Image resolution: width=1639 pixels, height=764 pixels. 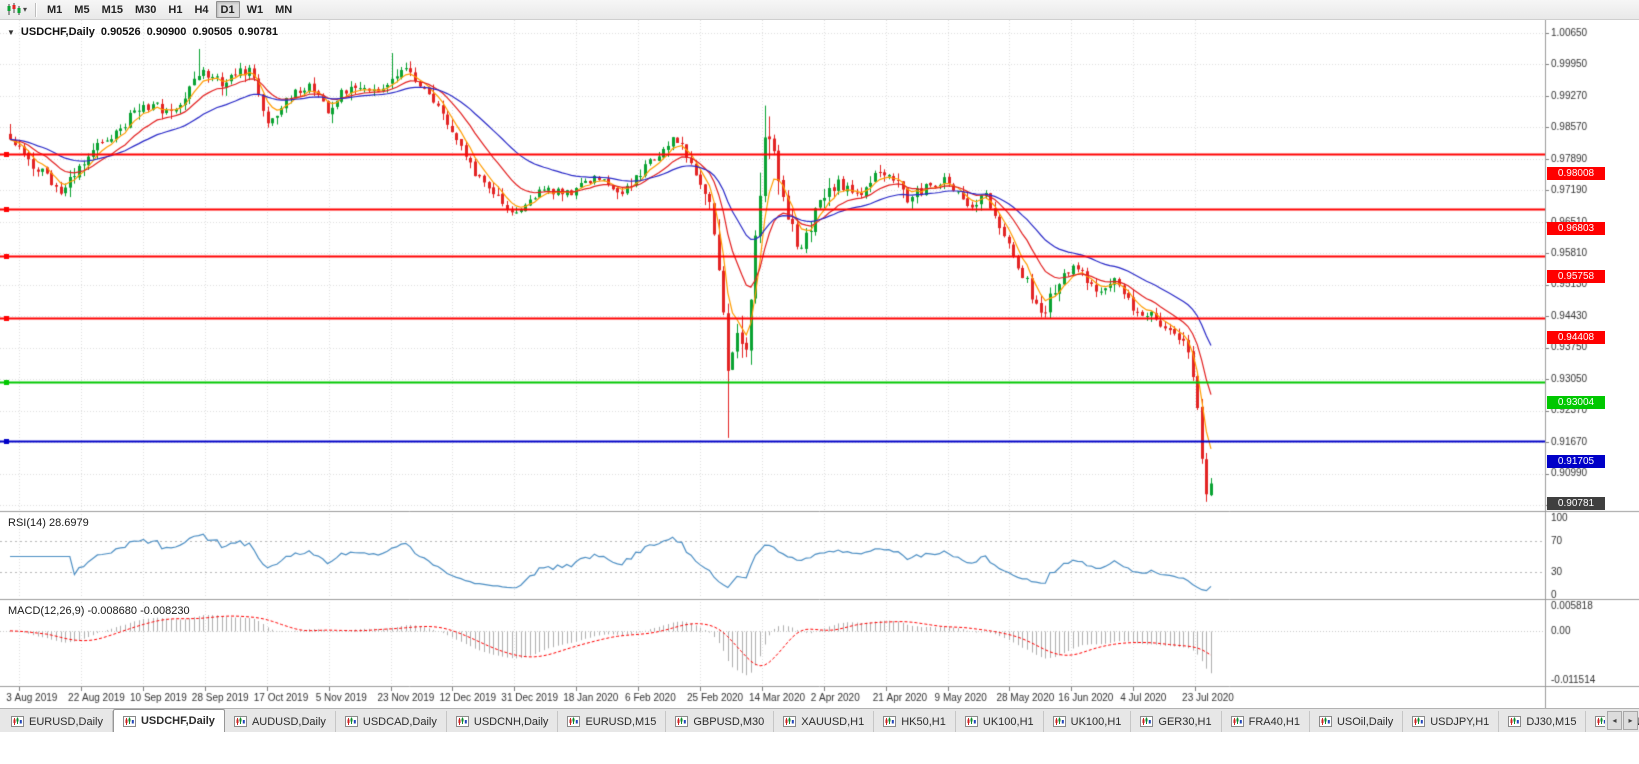 I want to click on chart-tab-usdchf-daily: USDCHF,Daily, so click(x=168, y=720).